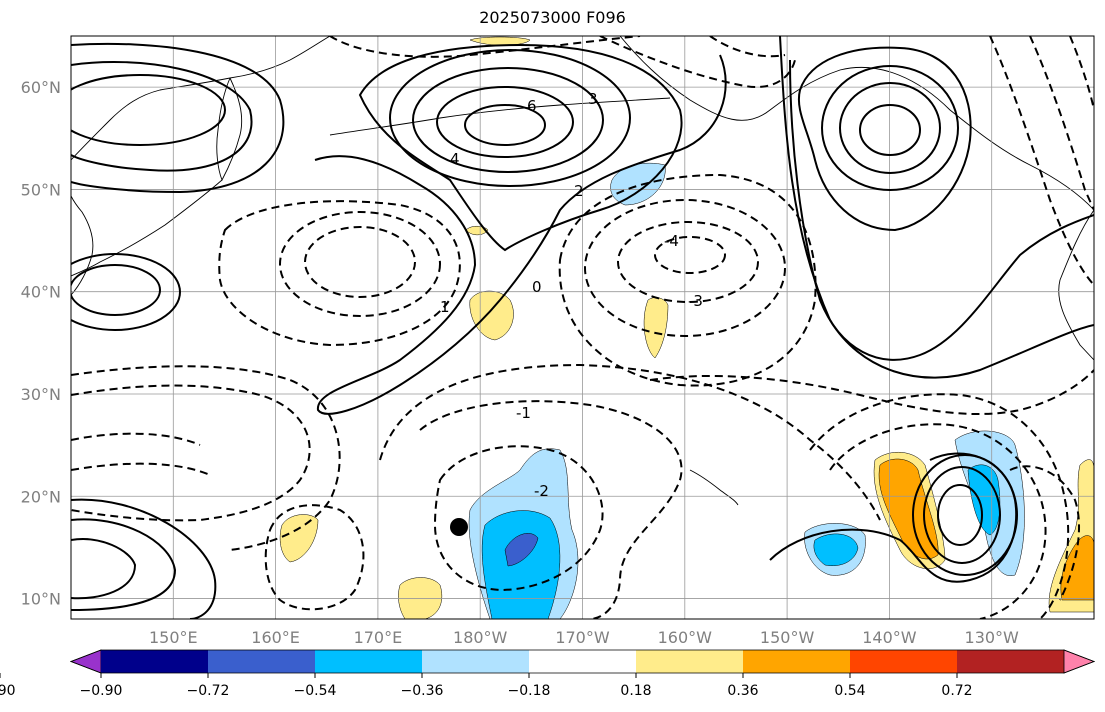 Image resolution: width=1105 pixels, height=712 pixels. Describe the element at coordinates (445, 307) in the screenshot. I see `contour-label-1: 1` at that location.